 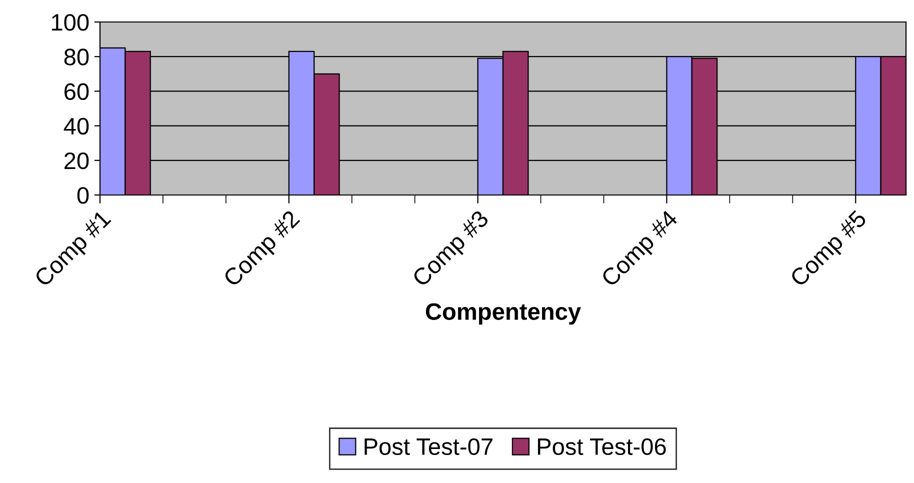 What do you see at coordinates (602, 447) in the screenshot?
I see `legend-label: Post Test-06` at bounding box center [602, 447].